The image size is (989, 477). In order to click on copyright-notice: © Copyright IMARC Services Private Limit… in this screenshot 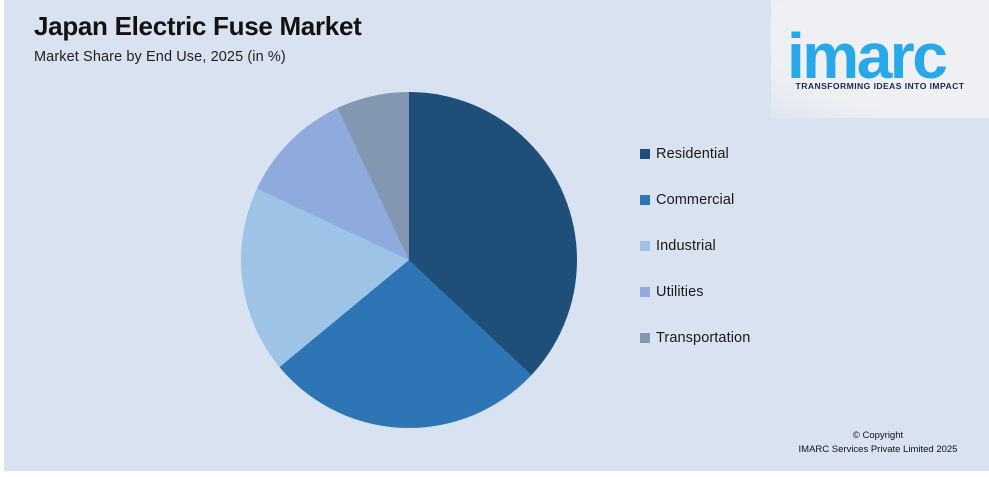, I will do `click(878, 443)`.